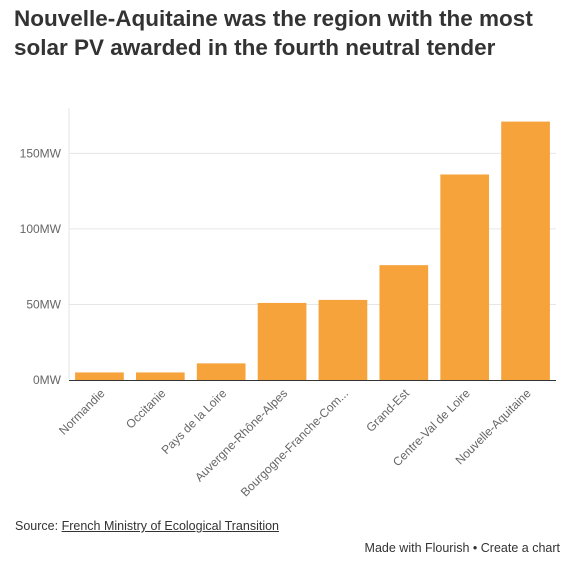 Image resolution: width=565 pixels, height=565 pixels. Describe the element at coordinates (417, 548) in the screenshot. I see `made-with-flourish-link: Made with Flourish` at that location.